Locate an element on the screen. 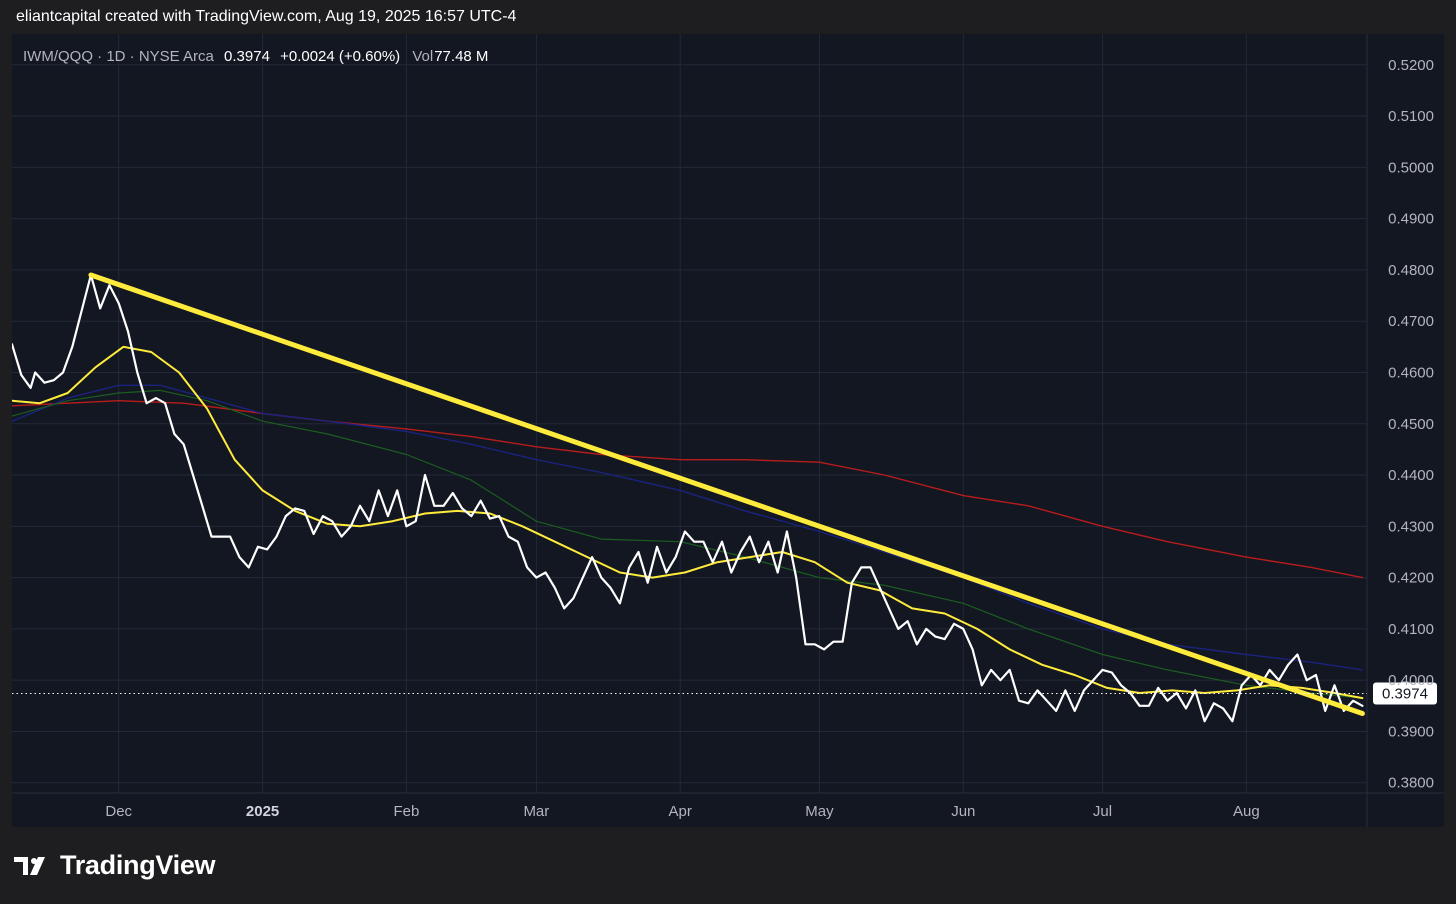  x-tick-label: Dec is located at coordinates (118, 811).